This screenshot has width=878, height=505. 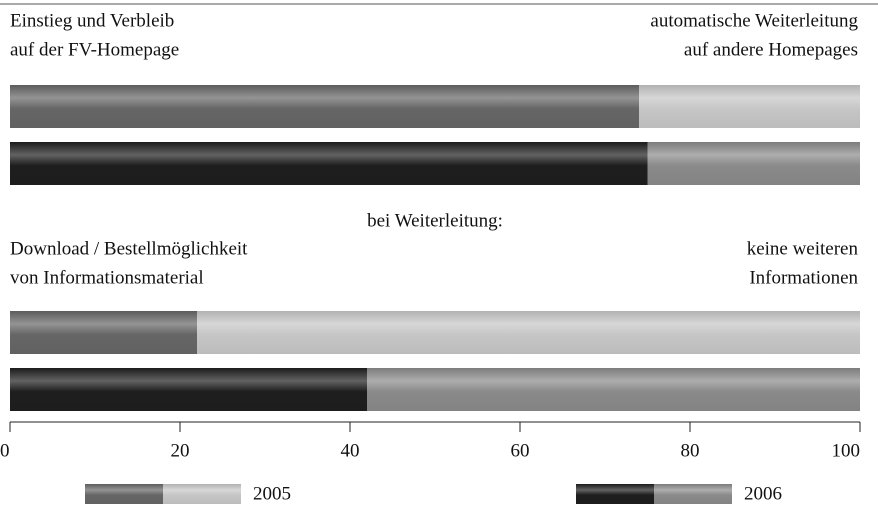 What do you see at coordinates (180, 450) in the screenshot?
I see `x-tick-label: 20` at bounding box center [180, 450].